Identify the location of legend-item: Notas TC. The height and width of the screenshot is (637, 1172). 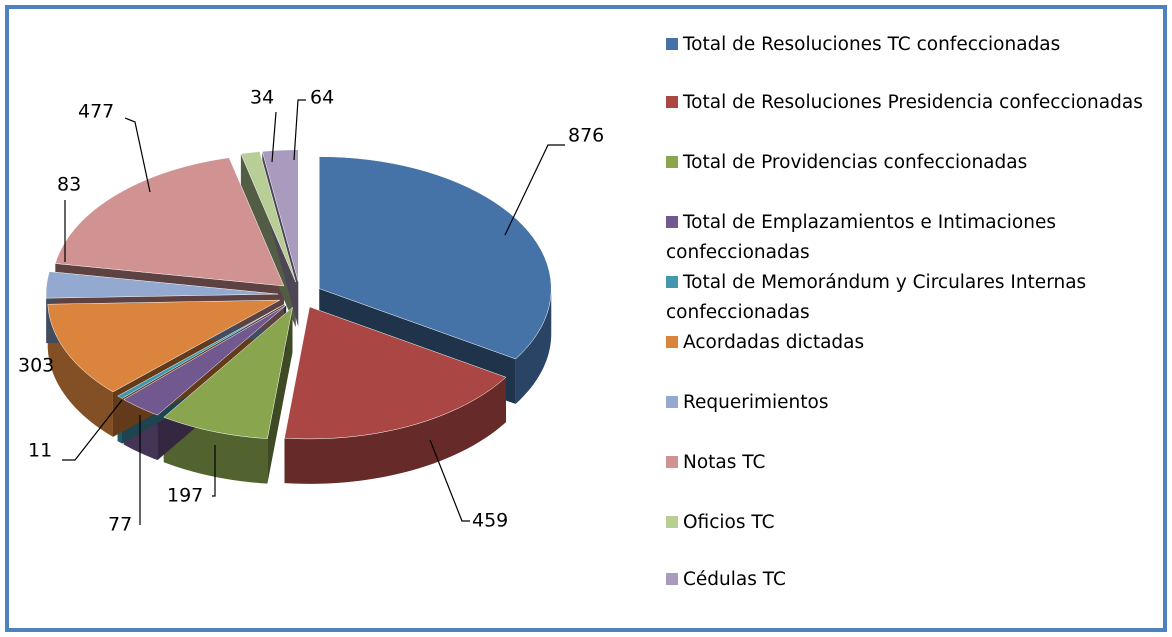
(911, 463).